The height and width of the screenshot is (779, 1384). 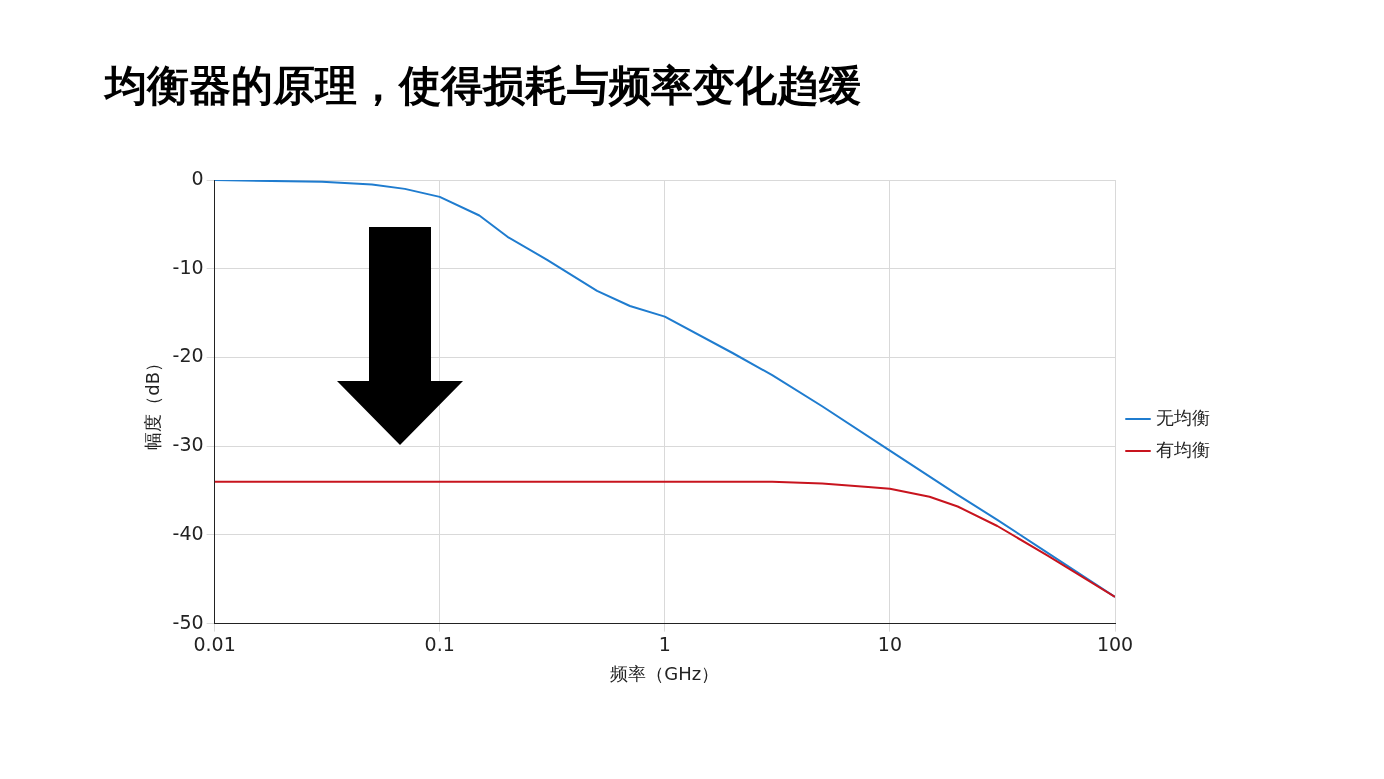 What do you see at coordinates (188, 532) in the screenshot?
I see `y-tick-label: -40` at bounding box center [188, 532].